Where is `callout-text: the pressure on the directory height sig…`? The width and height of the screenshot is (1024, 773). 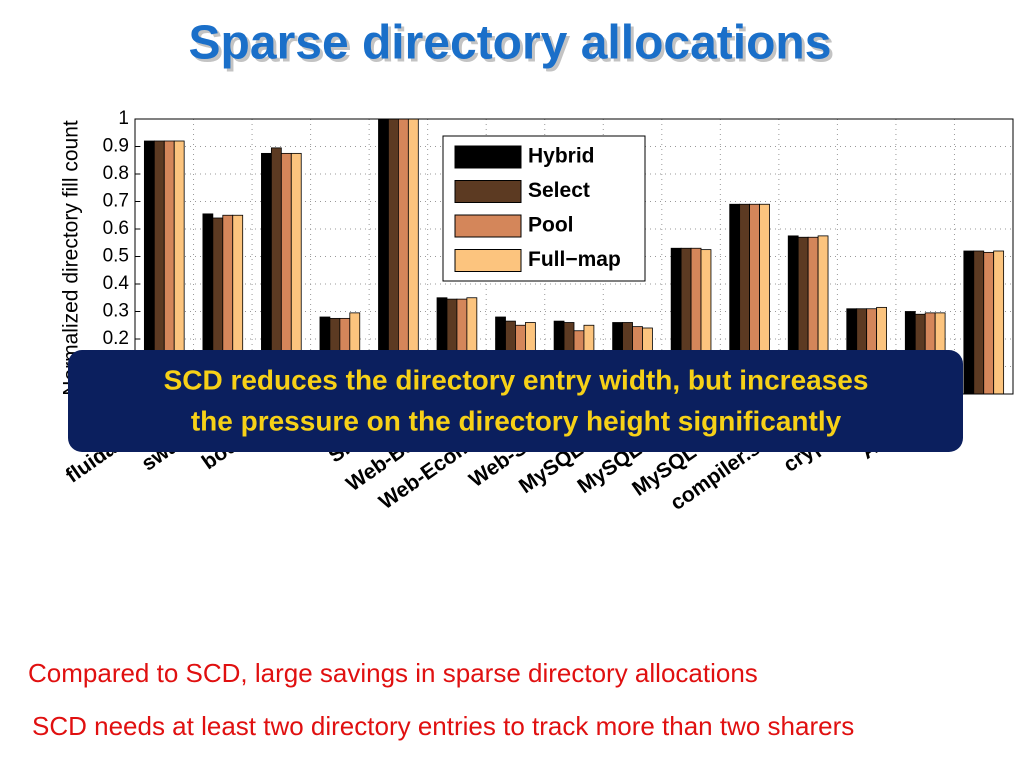
callout-text: the pressure on the directory height sig… is located at coordinates (516, 420).